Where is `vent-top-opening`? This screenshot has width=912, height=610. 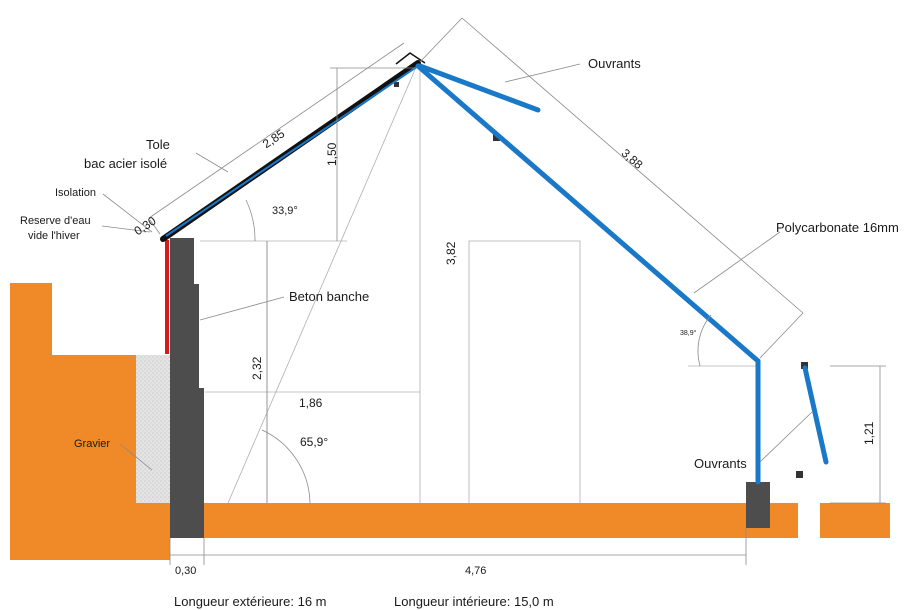
vent-top-opening is located at coordinates (479, 88).